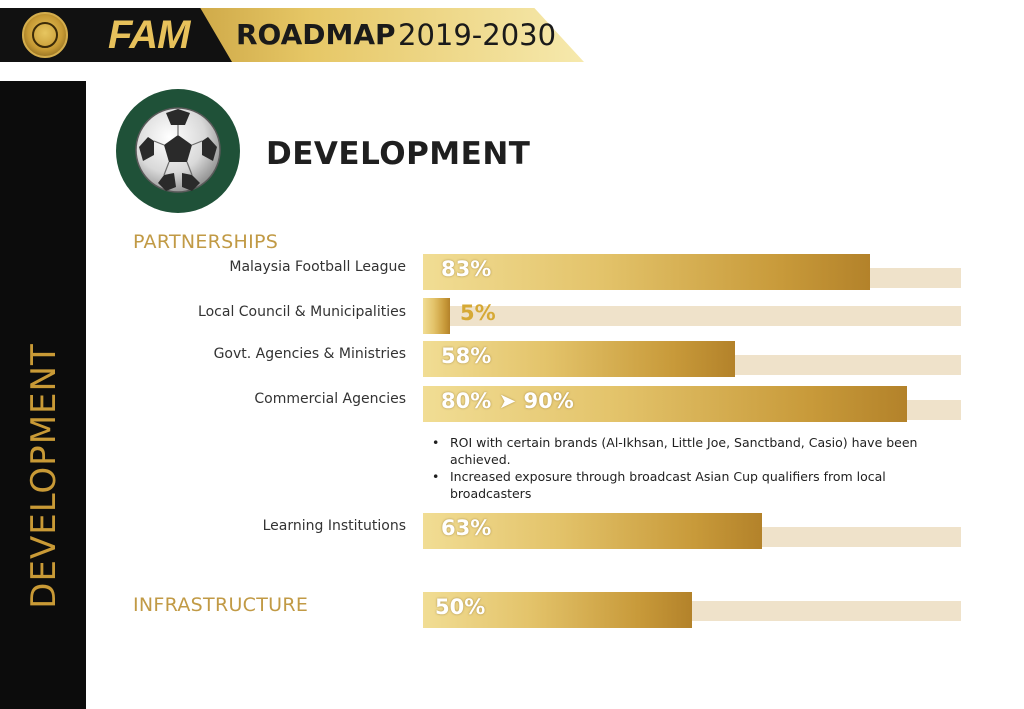 This screenshot has width=1024, height=709. I want to click on bar-value-label: 63%, so click(466, 528).